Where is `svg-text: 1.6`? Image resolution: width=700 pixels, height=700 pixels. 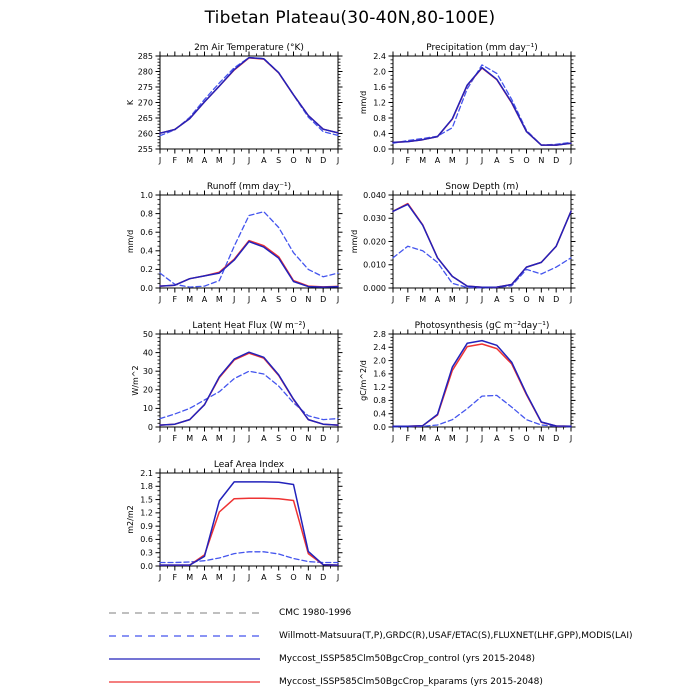 svg-text: 1.6 is located at coordinates (379, 374).